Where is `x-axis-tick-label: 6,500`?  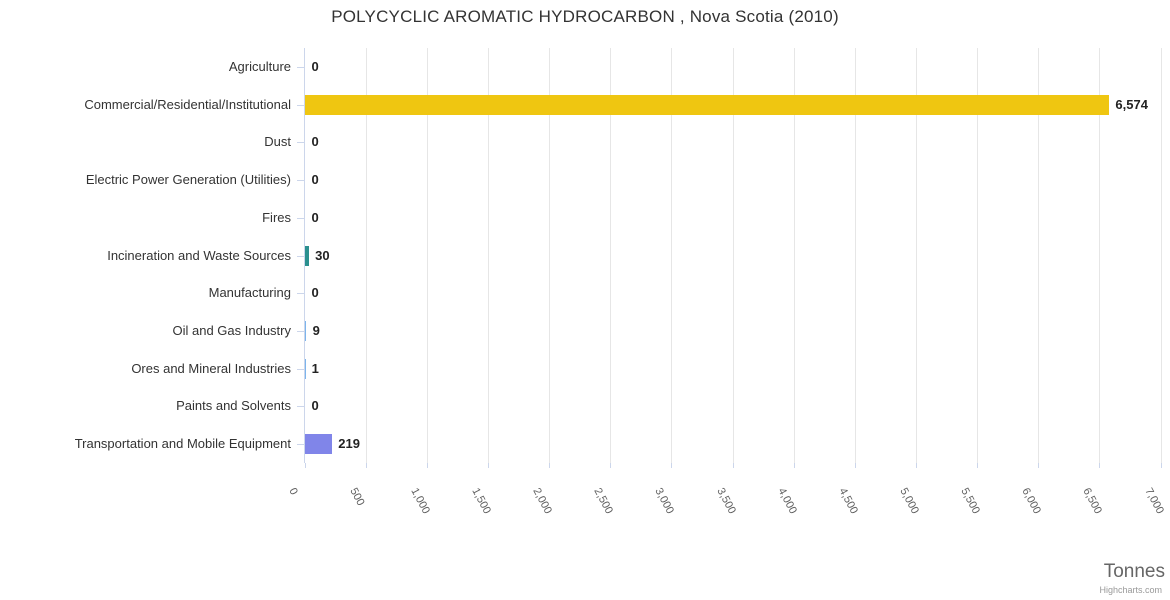 x-axis-tick-label: 6,500 is located at coordinates (1092, 501).